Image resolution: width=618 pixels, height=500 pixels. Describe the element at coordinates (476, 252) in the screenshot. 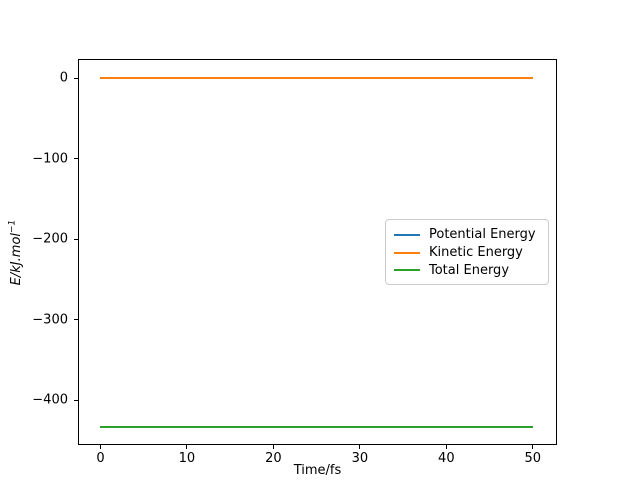

I see `legend-label: Kinetic Energy` at that location.